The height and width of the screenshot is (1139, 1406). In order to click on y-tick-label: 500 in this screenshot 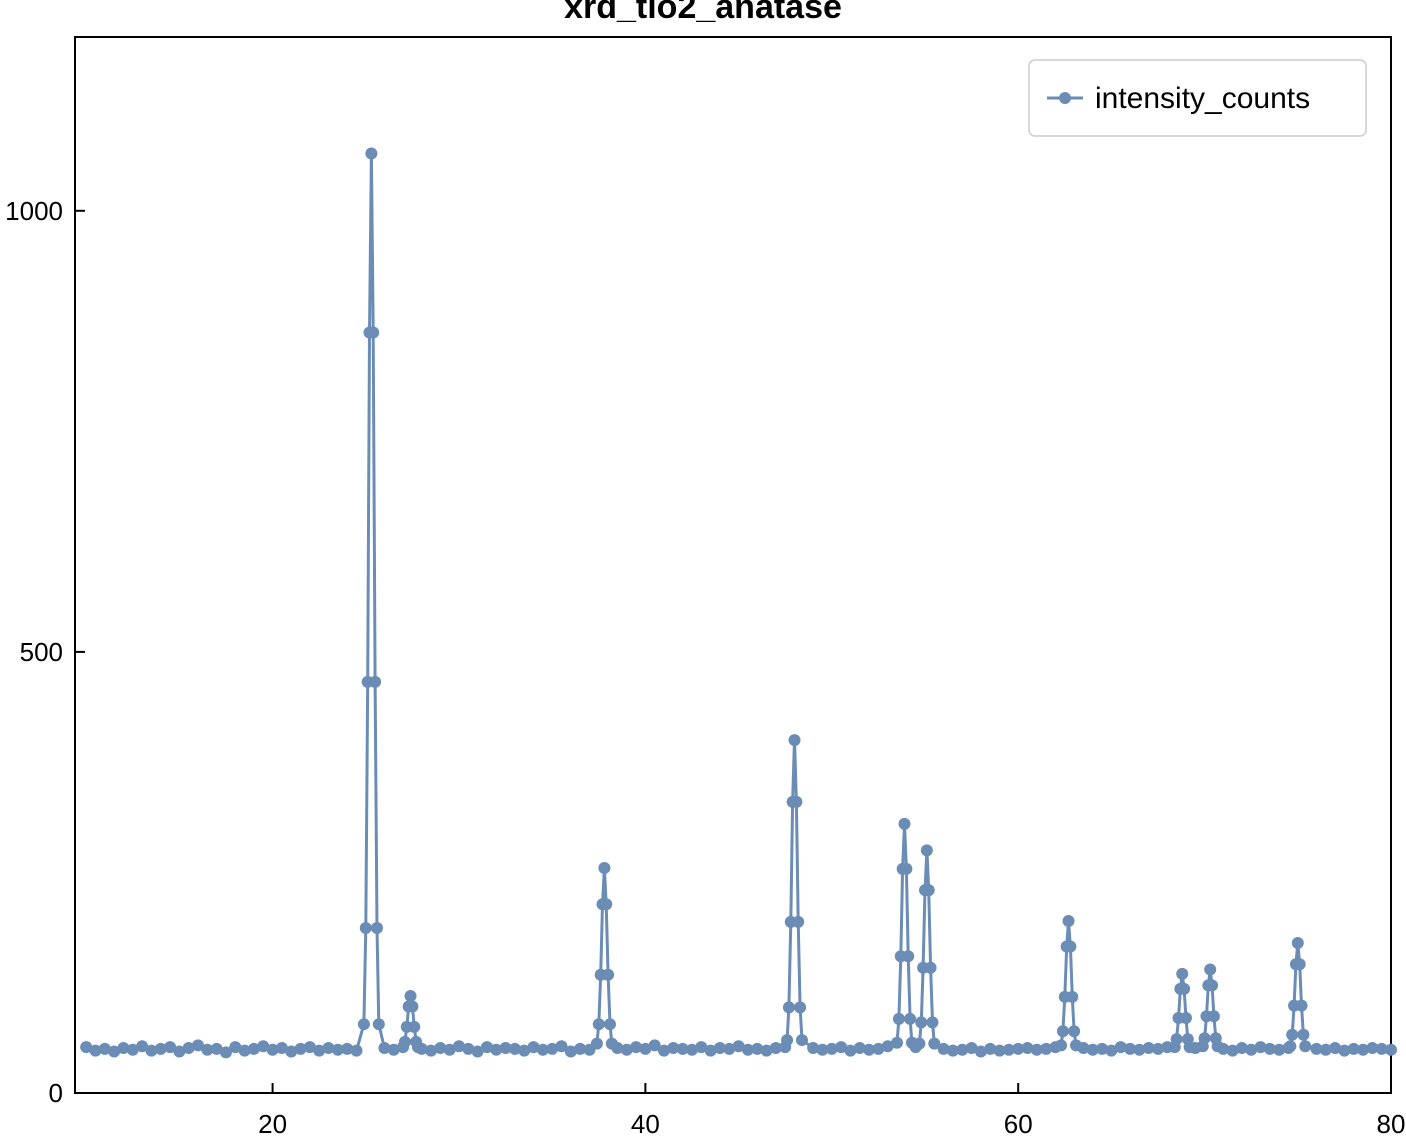, I will do `click(41, 652)`.